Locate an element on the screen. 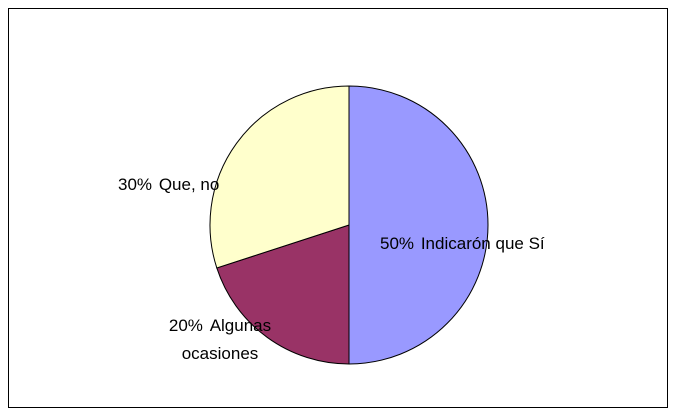 The width and height of the screenshot is (676, 416). value-label: 50% is located at coordinates (397, 243).